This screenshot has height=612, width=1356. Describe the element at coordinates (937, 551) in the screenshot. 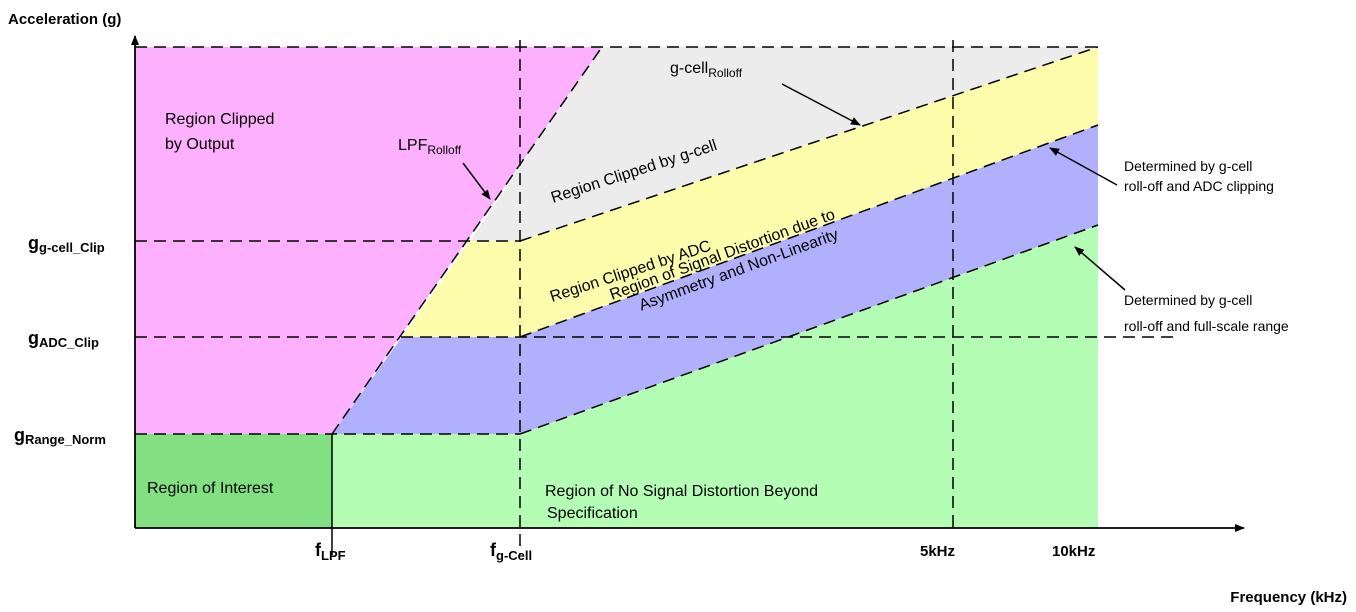

I see `x-label-5khz: 5kHz` at that location.